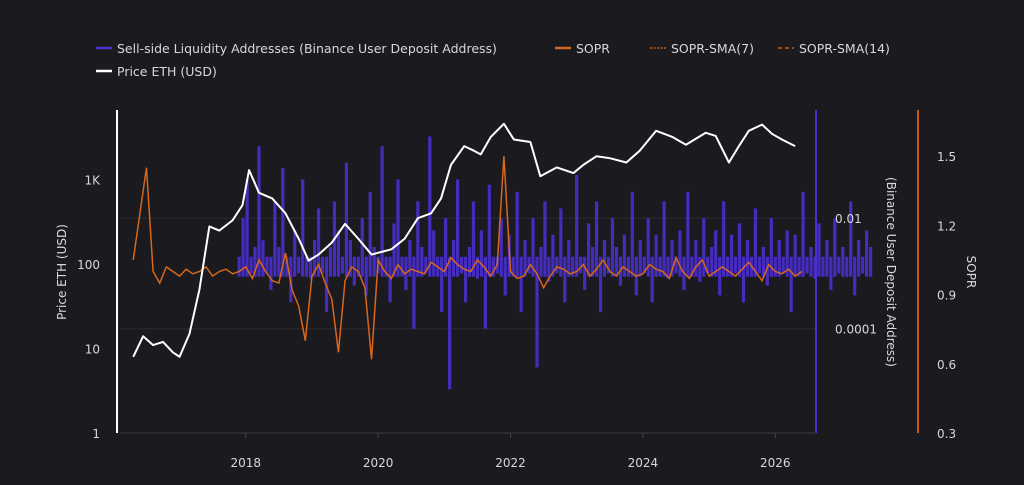 The image size is (1024, 485). I want to click on legend-label-4: Price ETH (USD), so click(167, 71).